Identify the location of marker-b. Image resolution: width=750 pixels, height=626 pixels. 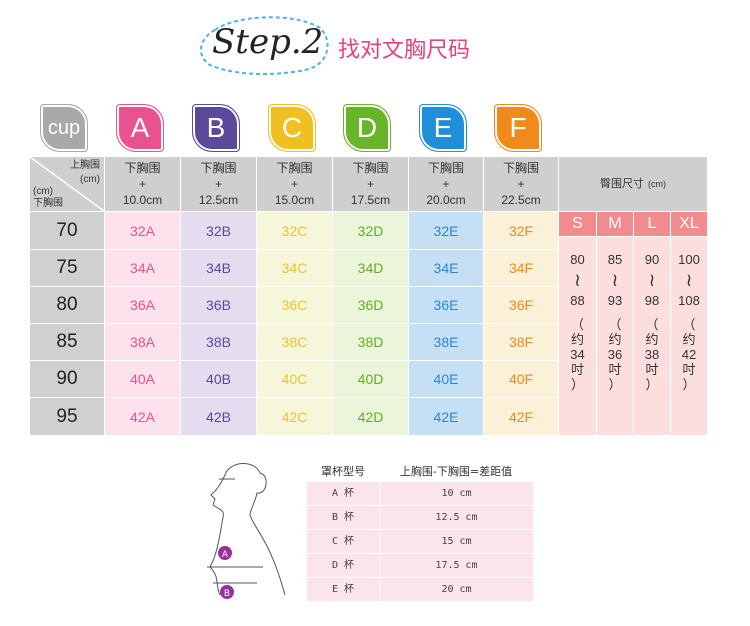
(227, 592).